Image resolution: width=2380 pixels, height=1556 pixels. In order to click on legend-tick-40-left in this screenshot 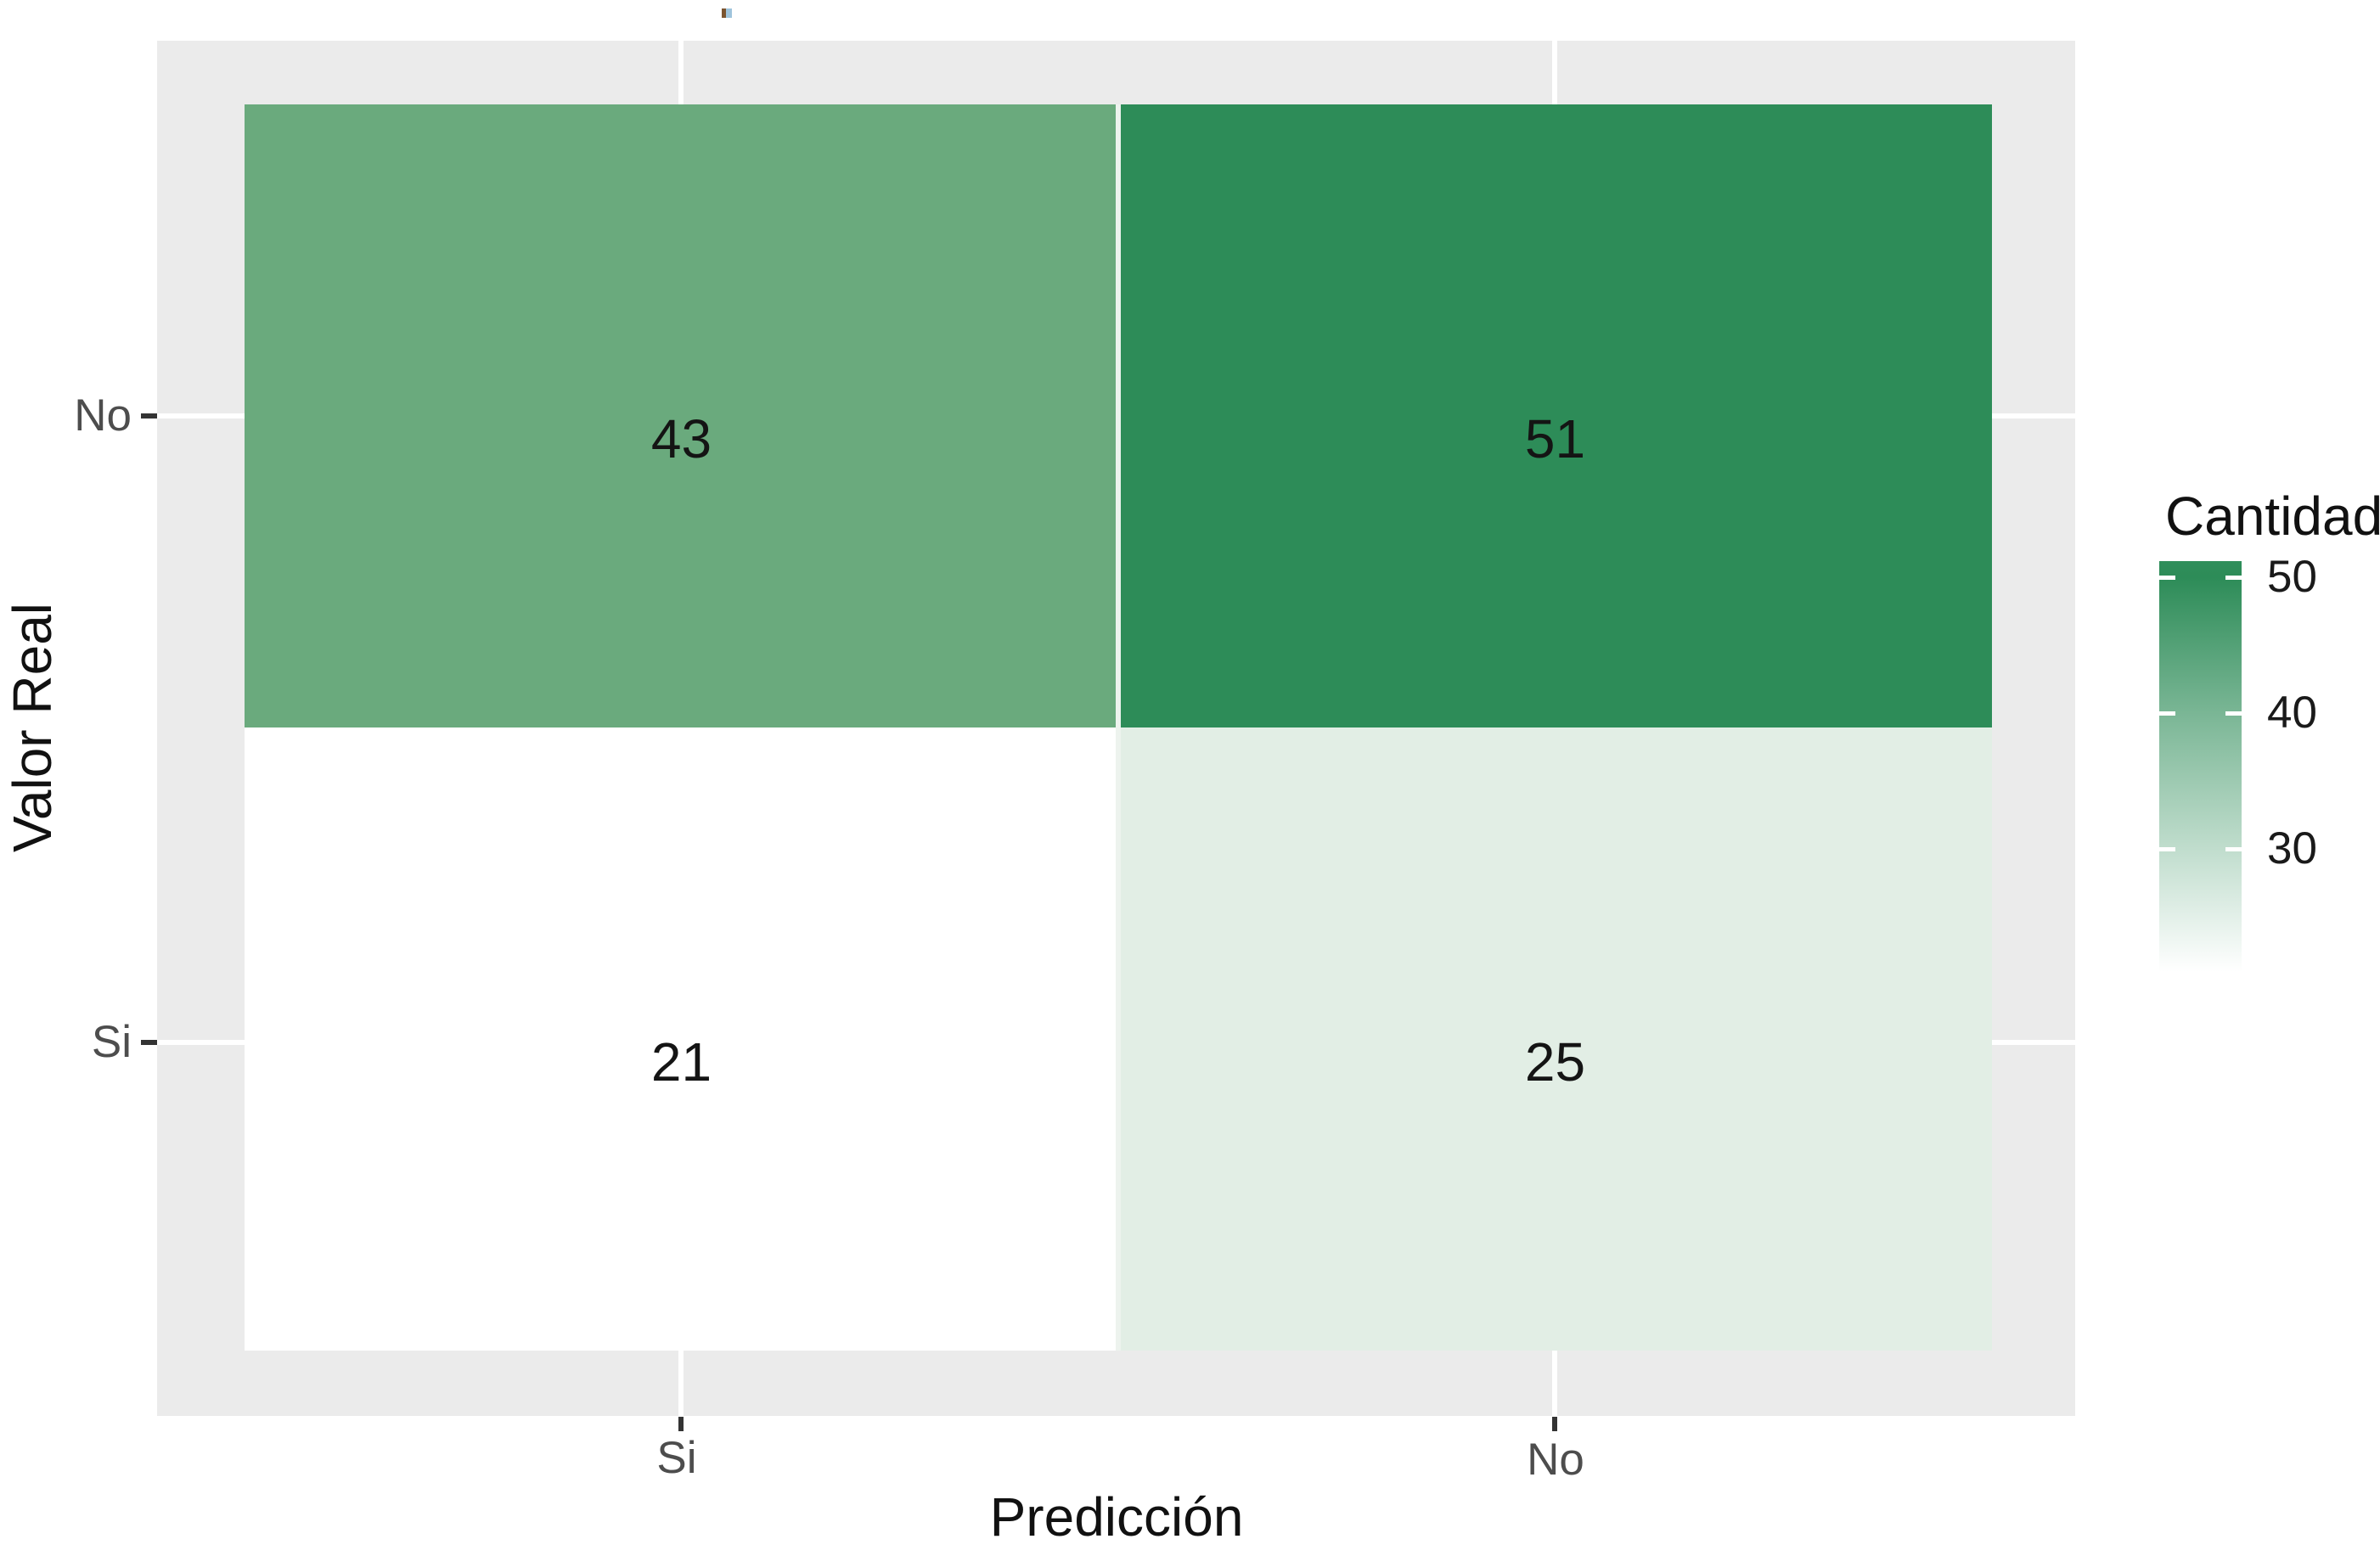, I will do `click(2167, 713)`.